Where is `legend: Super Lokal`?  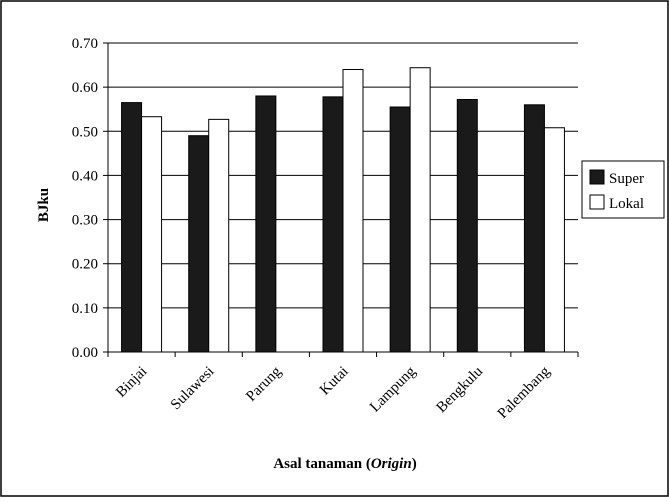
legend: Super Lokal is located at coordinates (623, 189).